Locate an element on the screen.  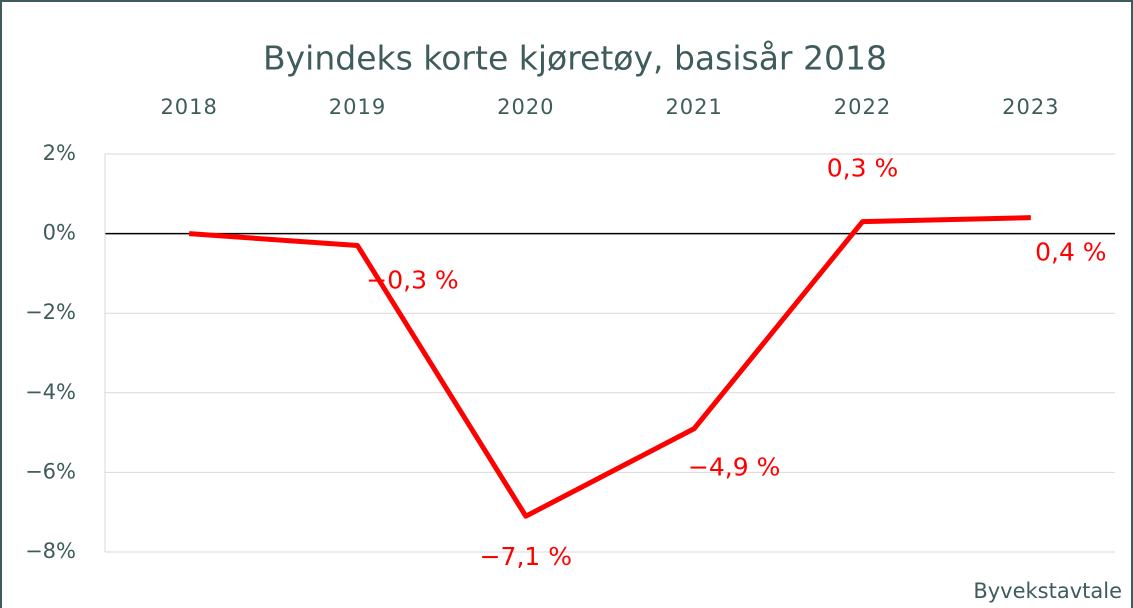
chart-title: Byindeks korte kjøretøy, basisår 2018 is located at coordinates (575, 58).